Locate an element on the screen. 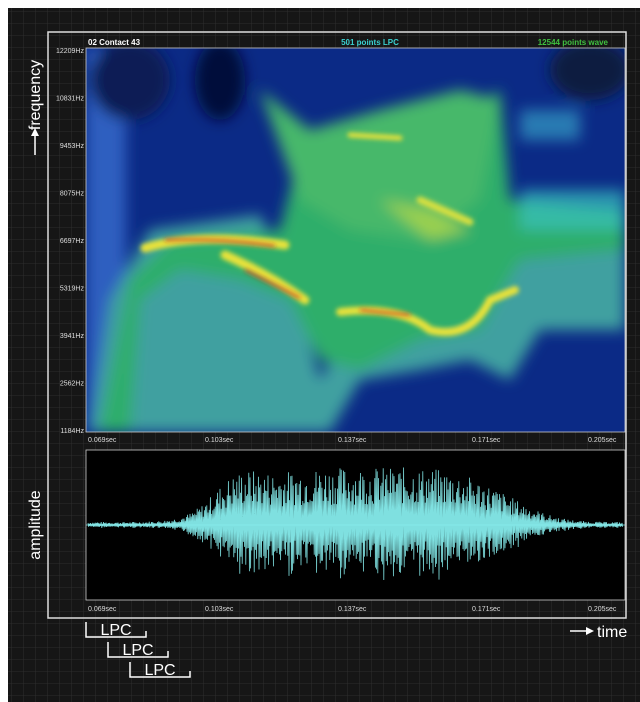  lpc-label: 501 points LPC is located at coordinates (370, 42).